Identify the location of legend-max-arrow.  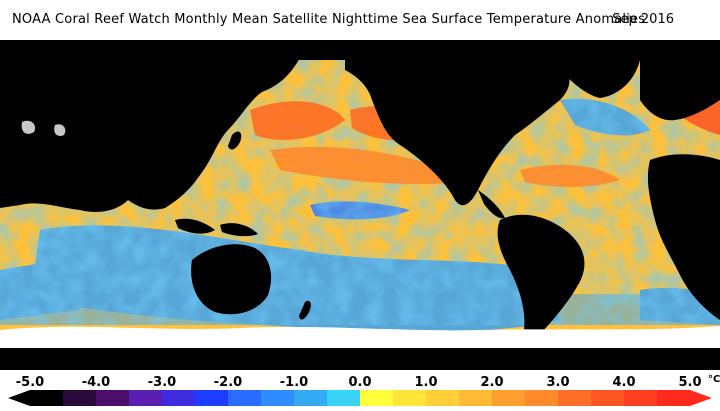
(701, 398).